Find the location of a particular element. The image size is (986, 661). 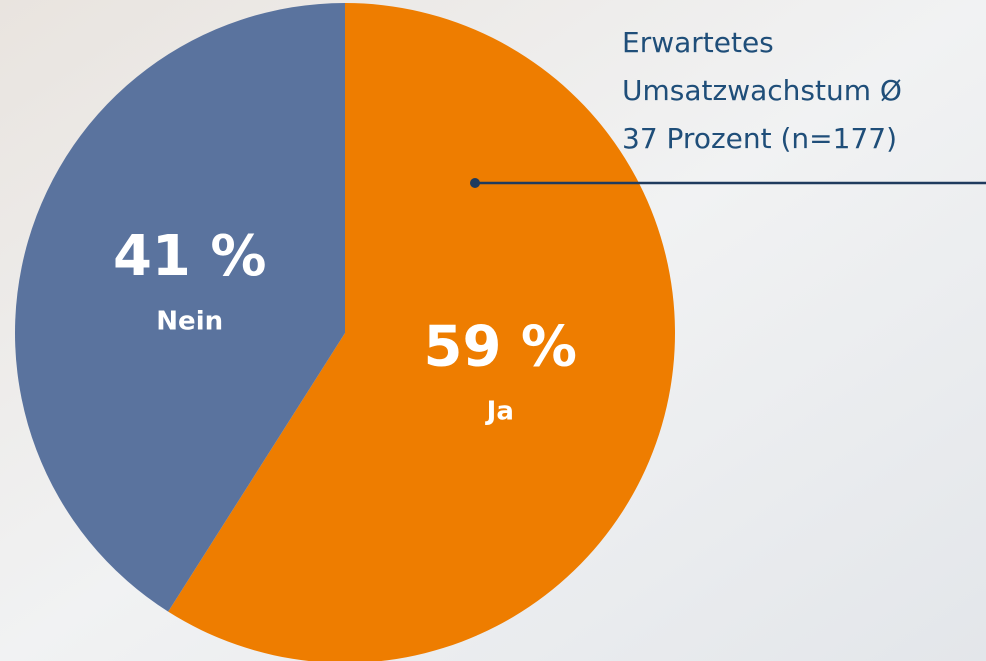

slice-labels: 59 % Ja 41 % Nein is located at coordinates (345, 325).